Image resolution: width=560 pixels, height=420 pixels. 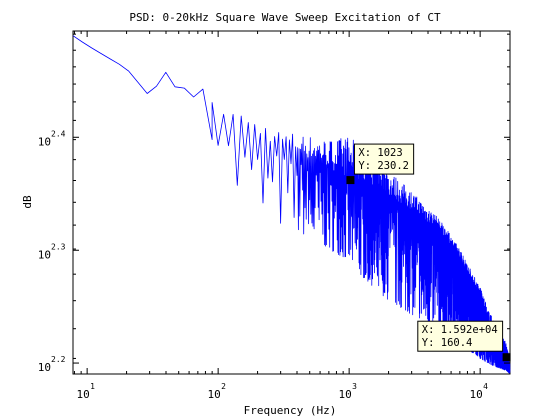 What do you see at coordinates (383, 166) in the screenshot?
I see `datatip-y-label: Y: 230.2` at bounding box center [383, 166].